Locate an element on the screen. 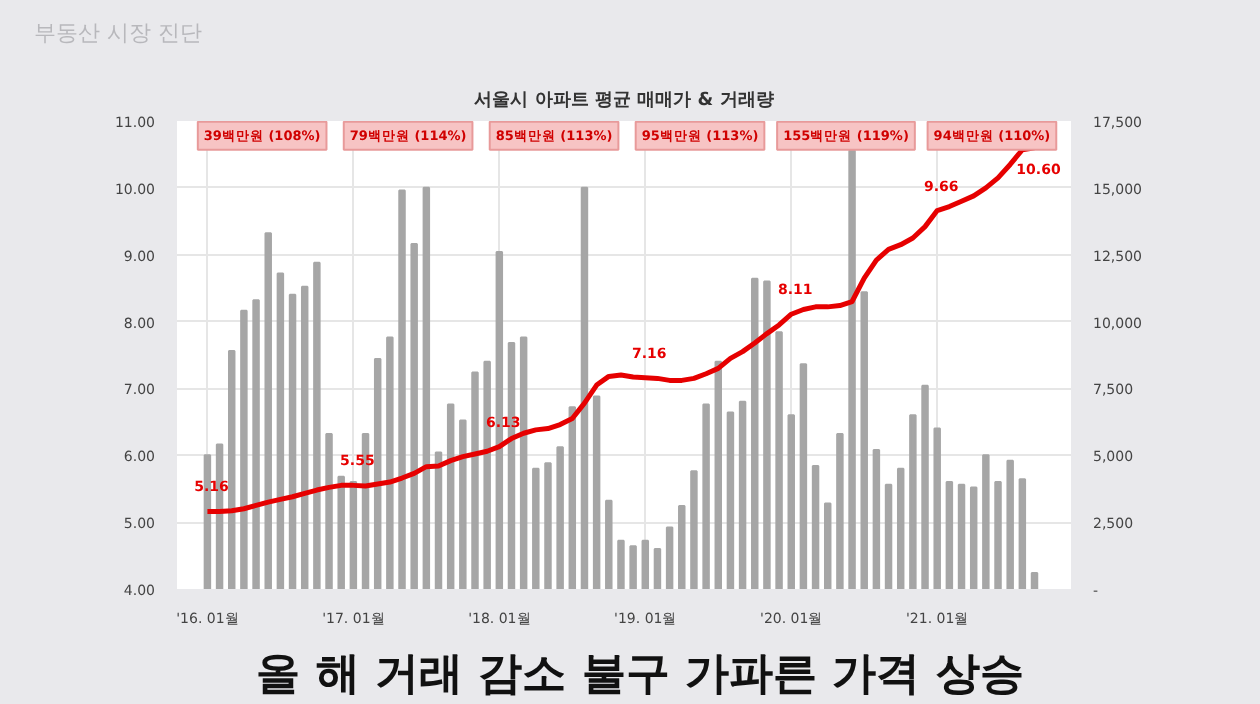 Image resolution: width=1260 pixels, height=704 pixels. text: 올 해 거래 감소 불구 가파른 가격 상승 is located at coordinates (640, 676).